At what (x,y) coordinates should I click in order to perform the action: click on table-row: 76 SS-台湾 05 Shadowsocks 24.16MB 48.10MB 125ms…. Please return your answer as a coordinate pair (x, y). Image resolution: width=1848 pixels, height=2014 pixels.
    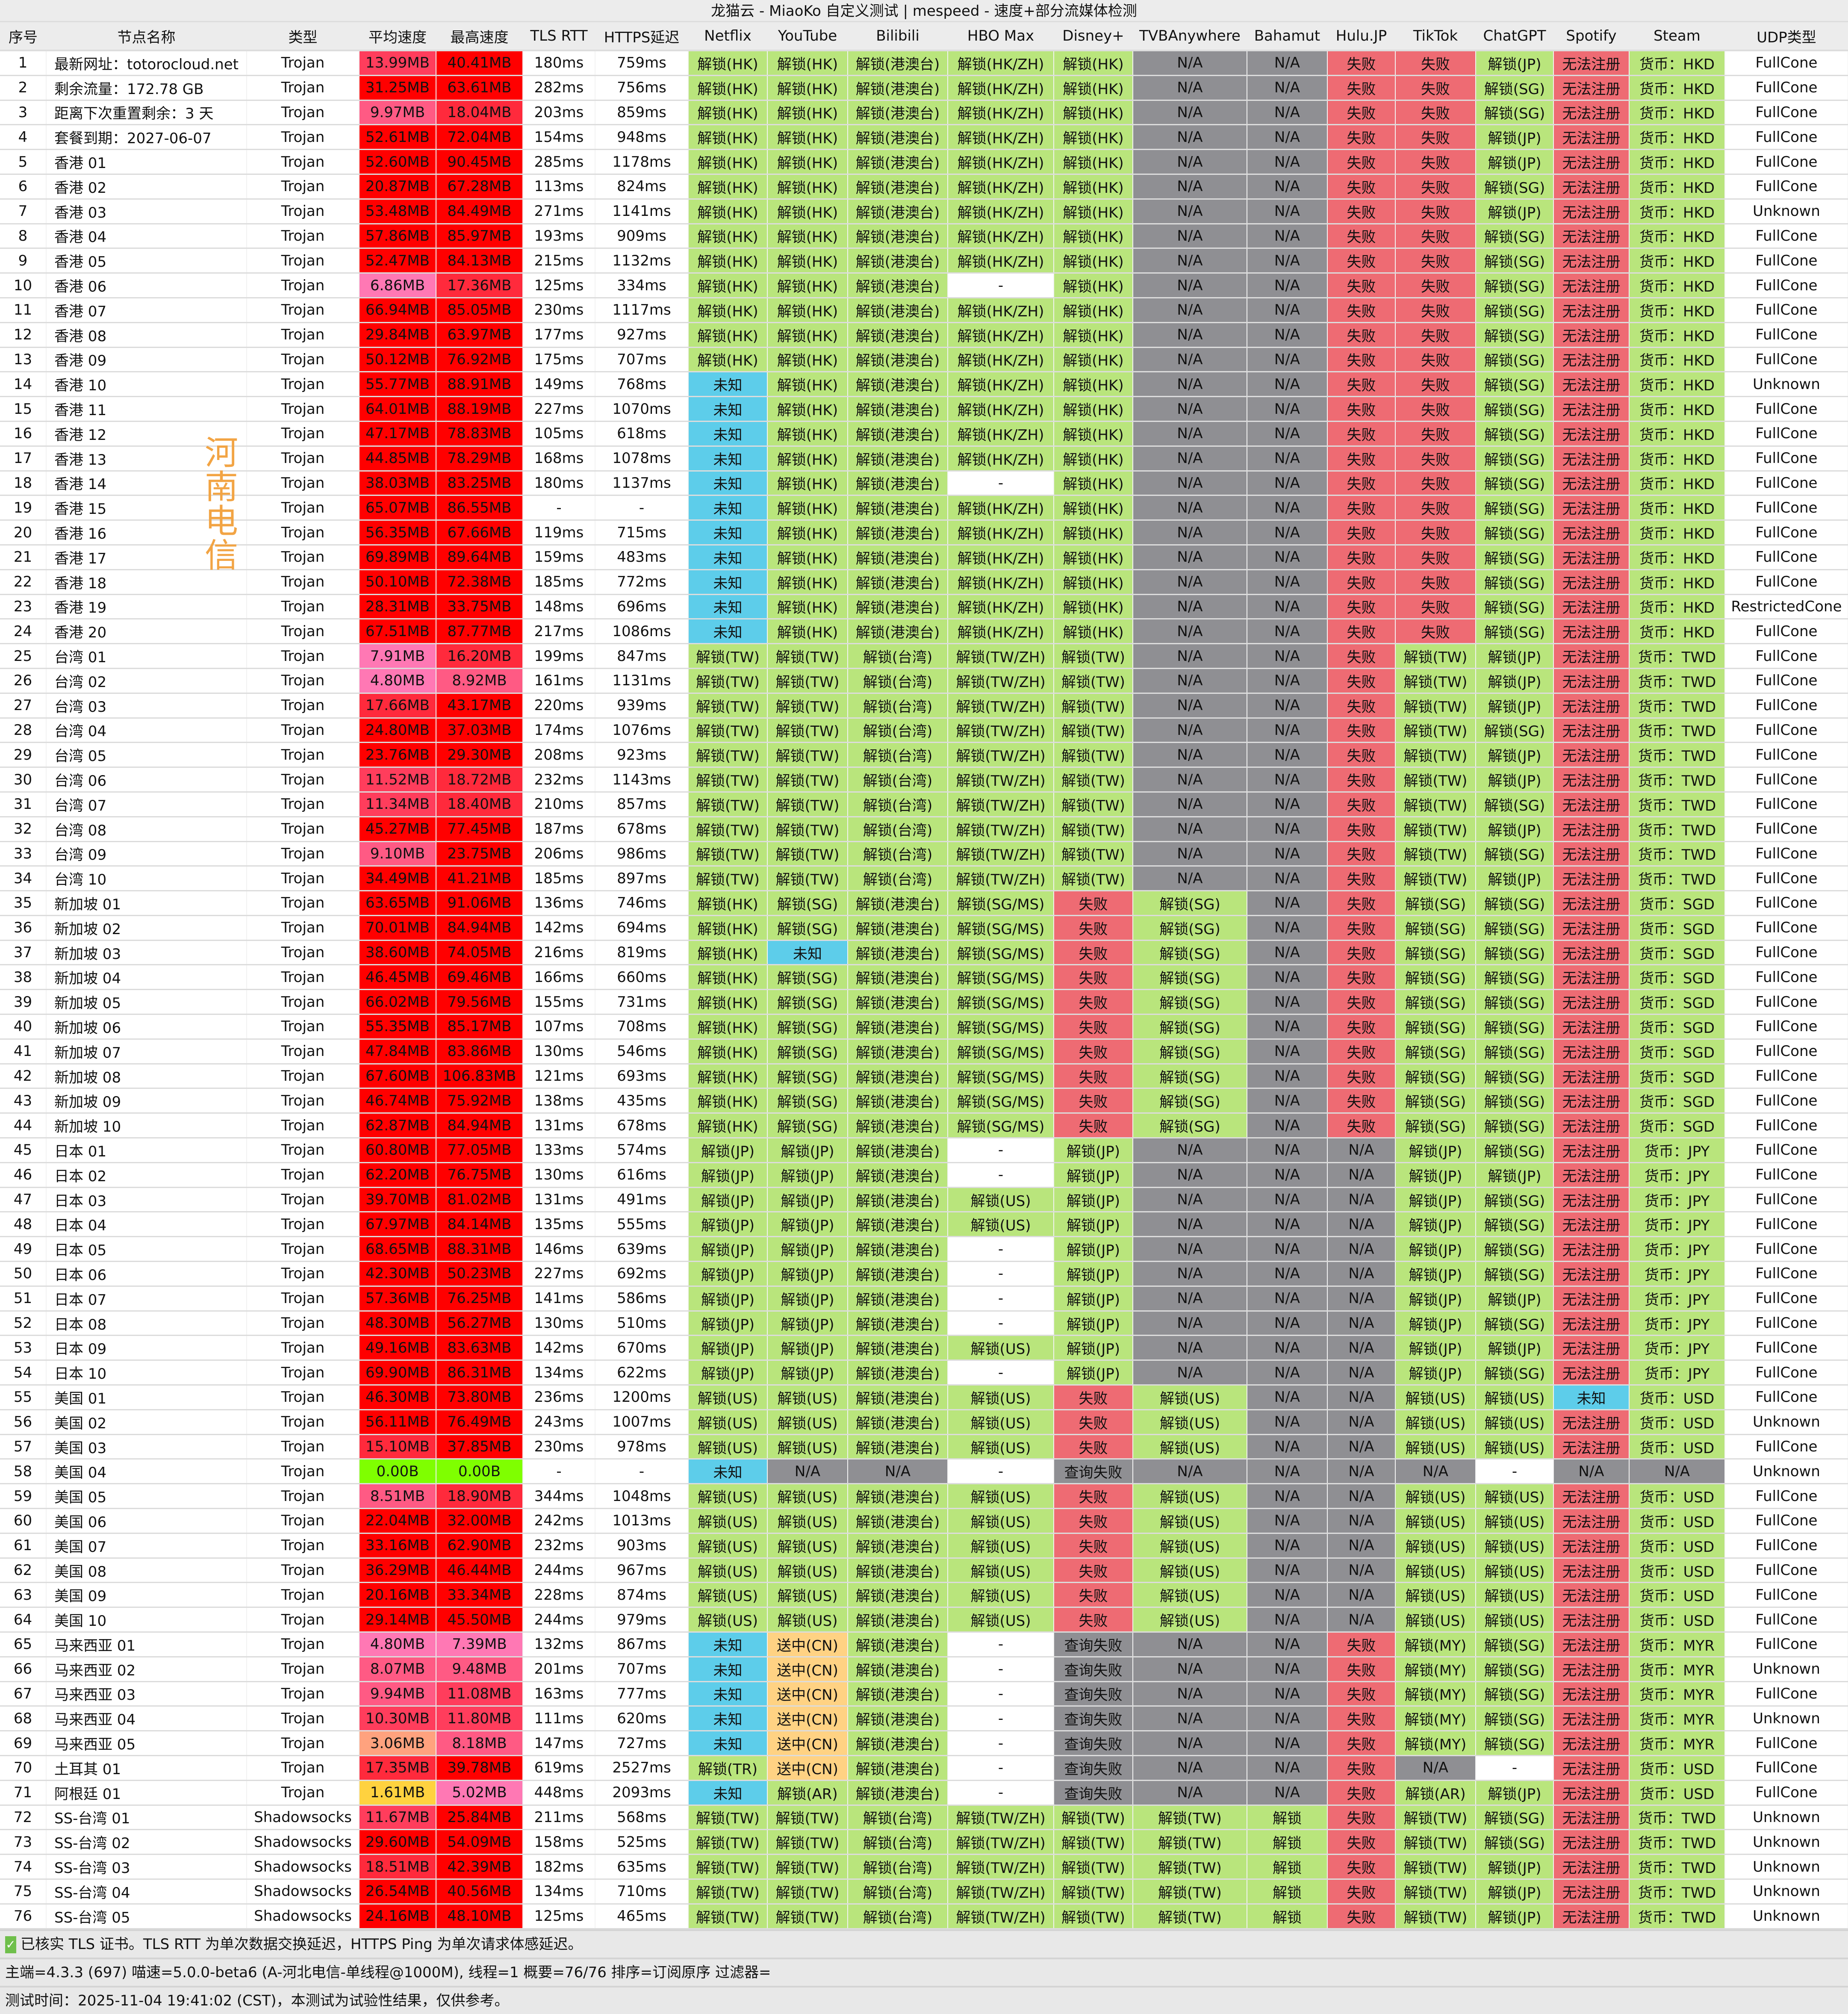
    Looking at the image, I should click on (924, 1916).